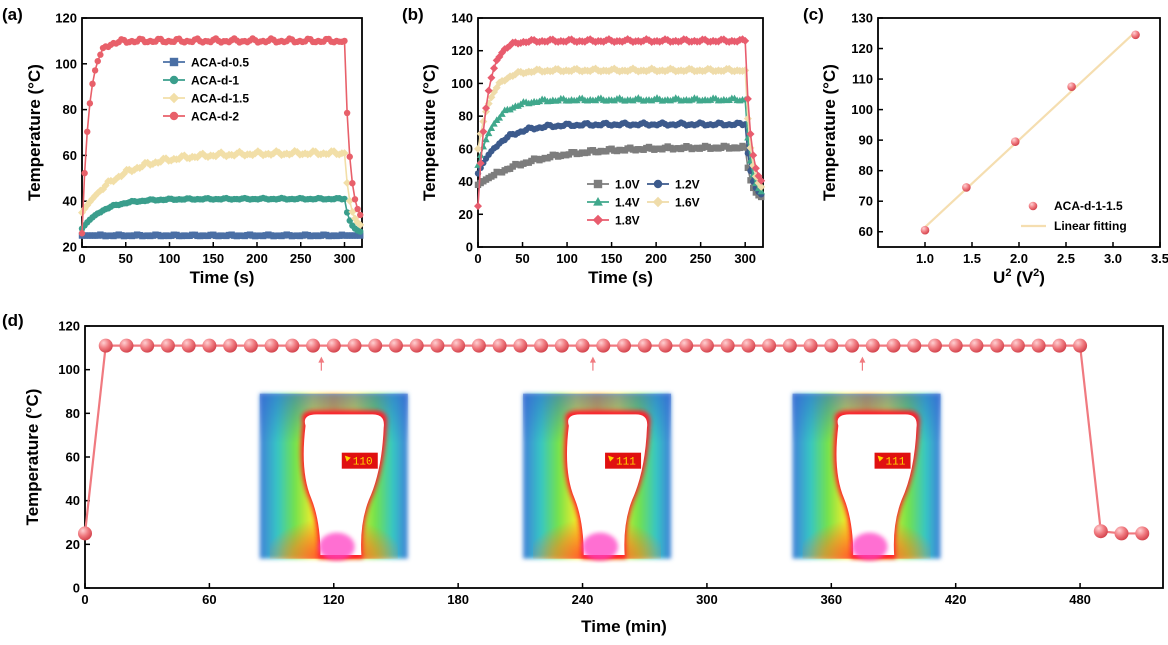  I want to click on y-tick-label: 140, so click(462, 18).